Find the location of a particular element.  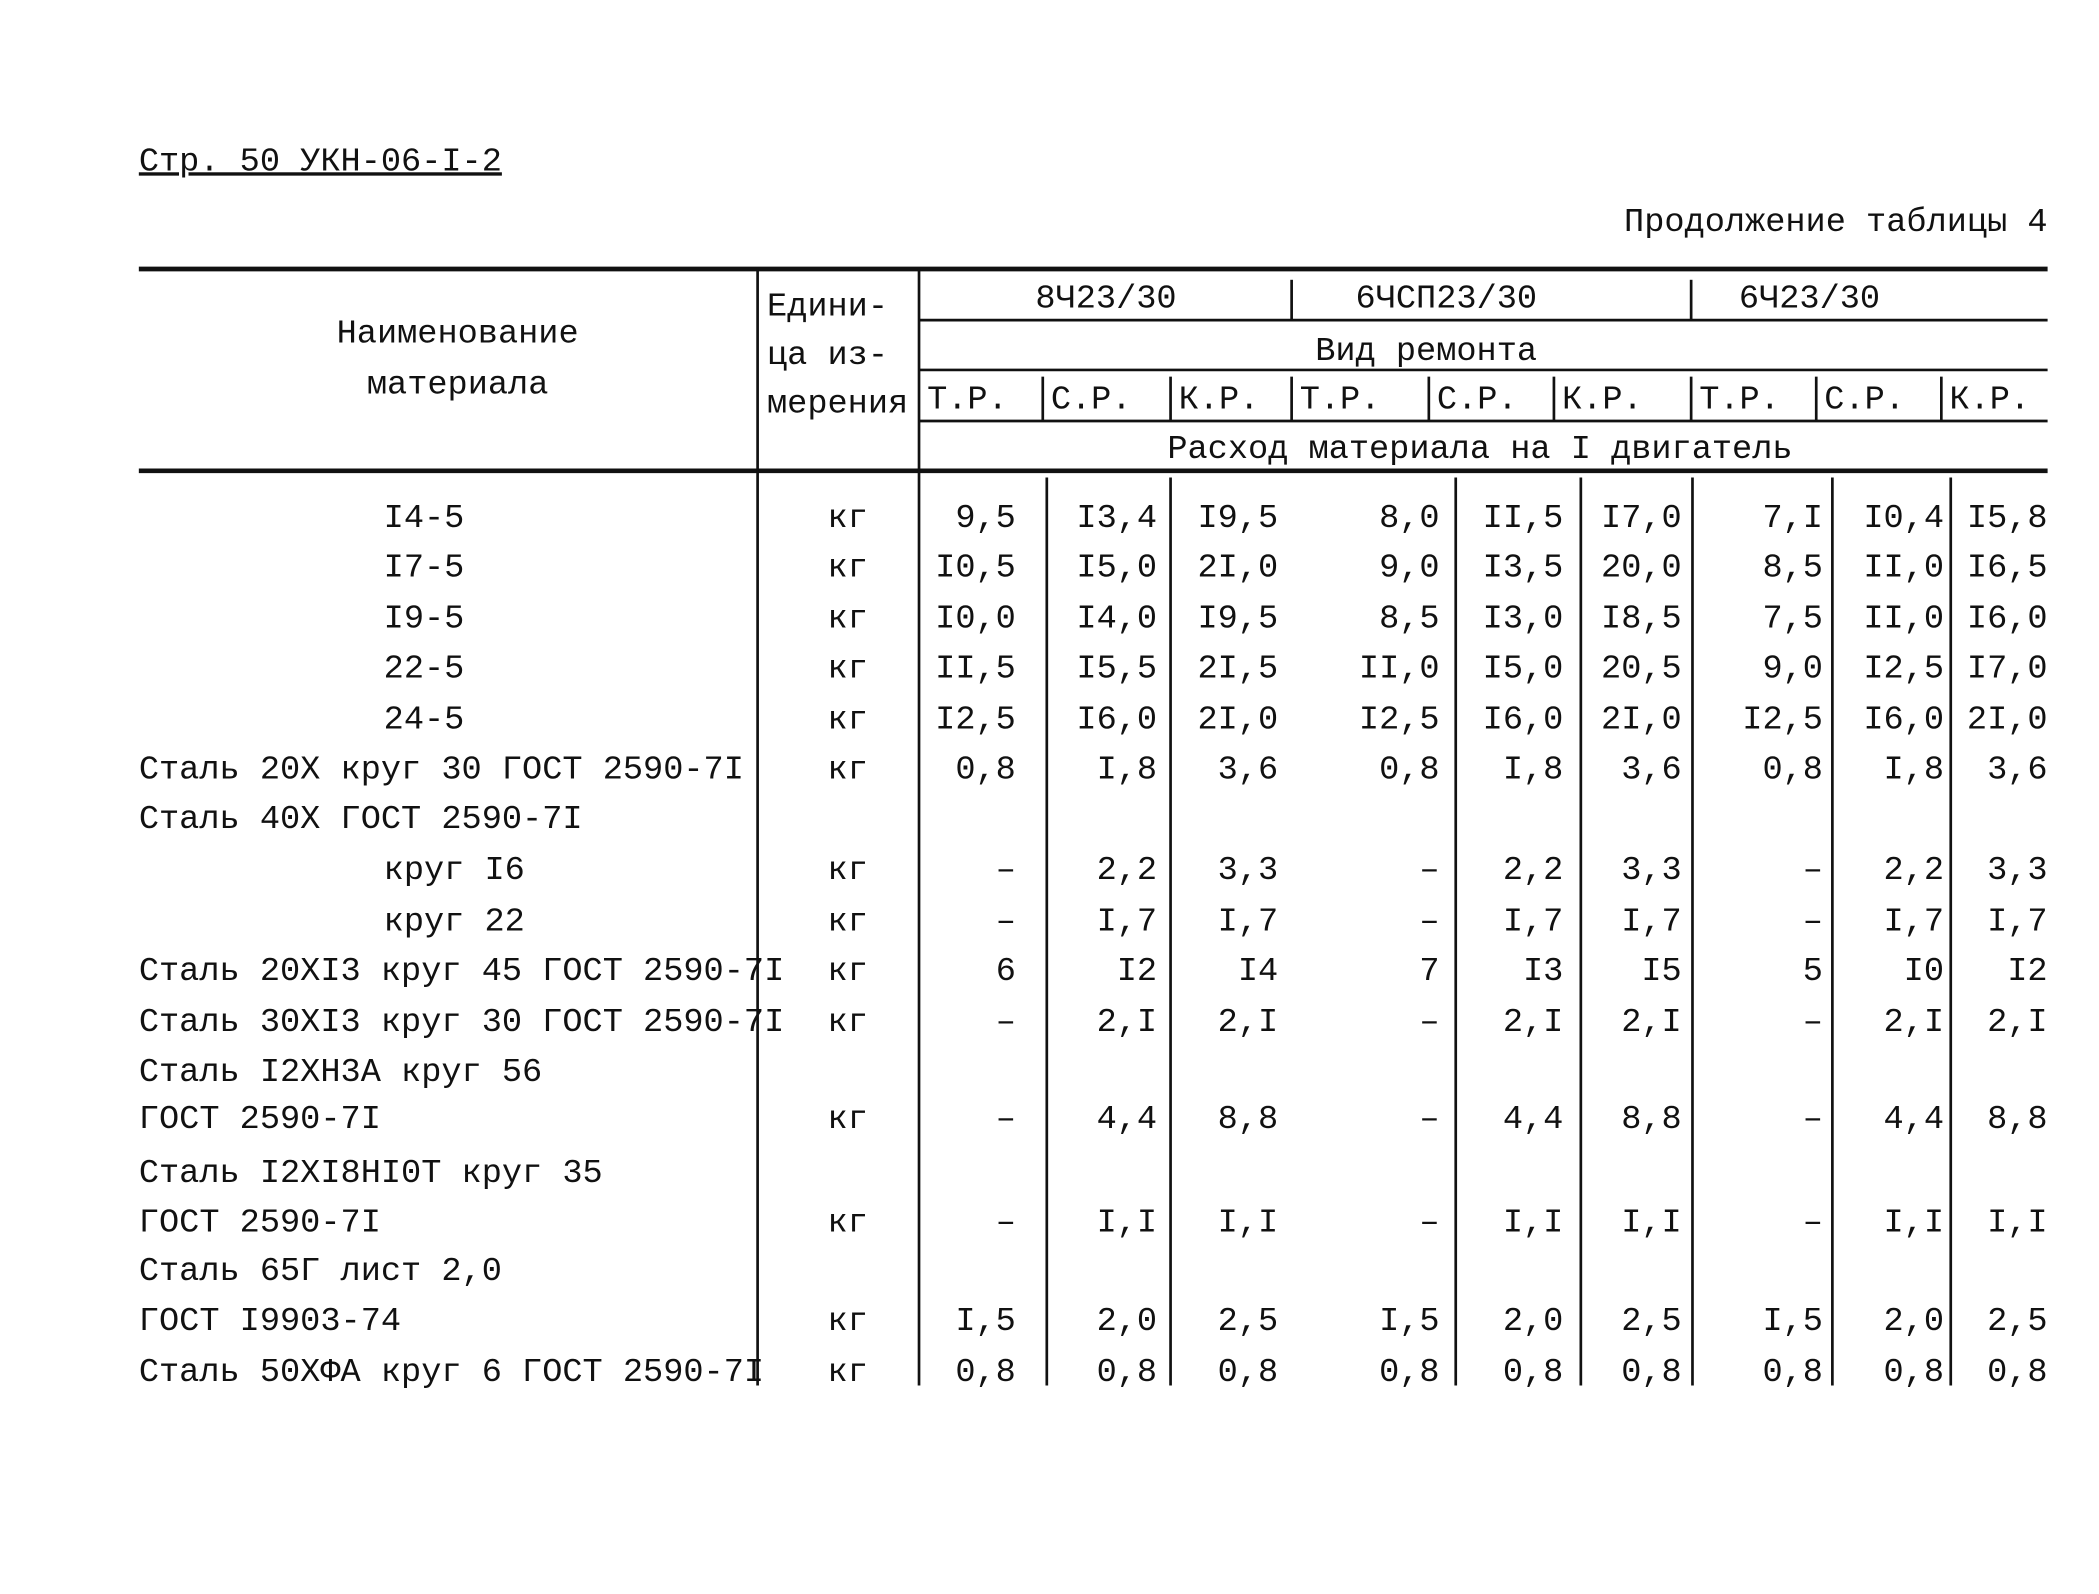

material-name: Сталь 50ХФА круг 6 ГОСТ 2590-7I is located at coordinates (451, 1373).